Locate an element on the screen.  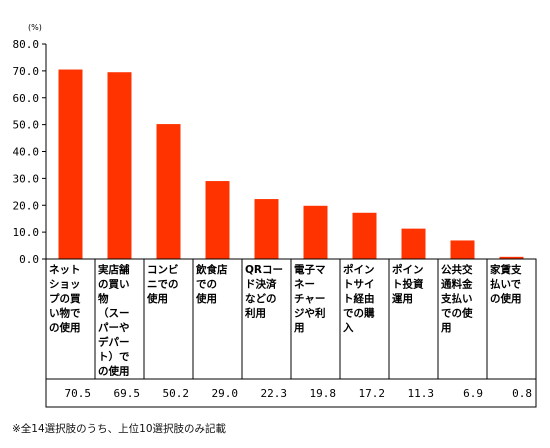
category-label: 電子マネーチャージや利用 is located at coordinates (309, 299).